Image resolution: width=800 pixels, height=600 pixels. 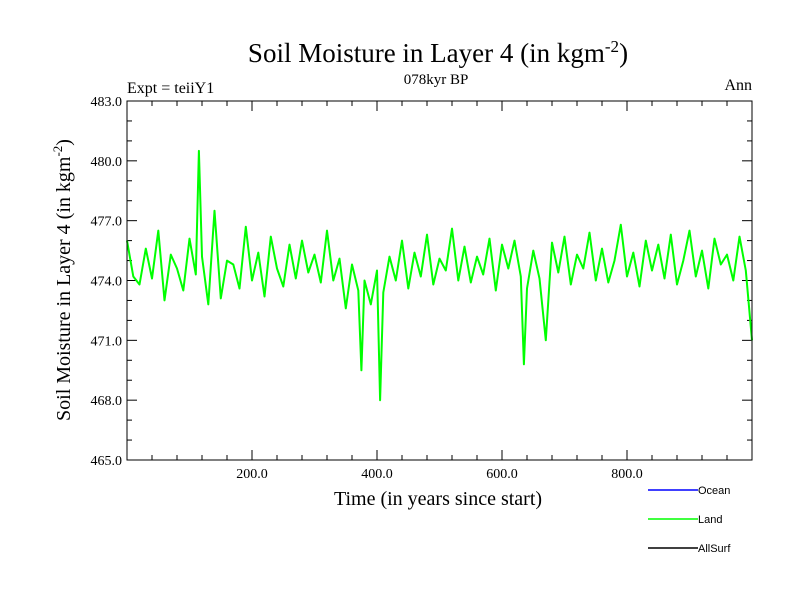 I want to click on y-tick-label: 474.0, so click(x=107, y=282).